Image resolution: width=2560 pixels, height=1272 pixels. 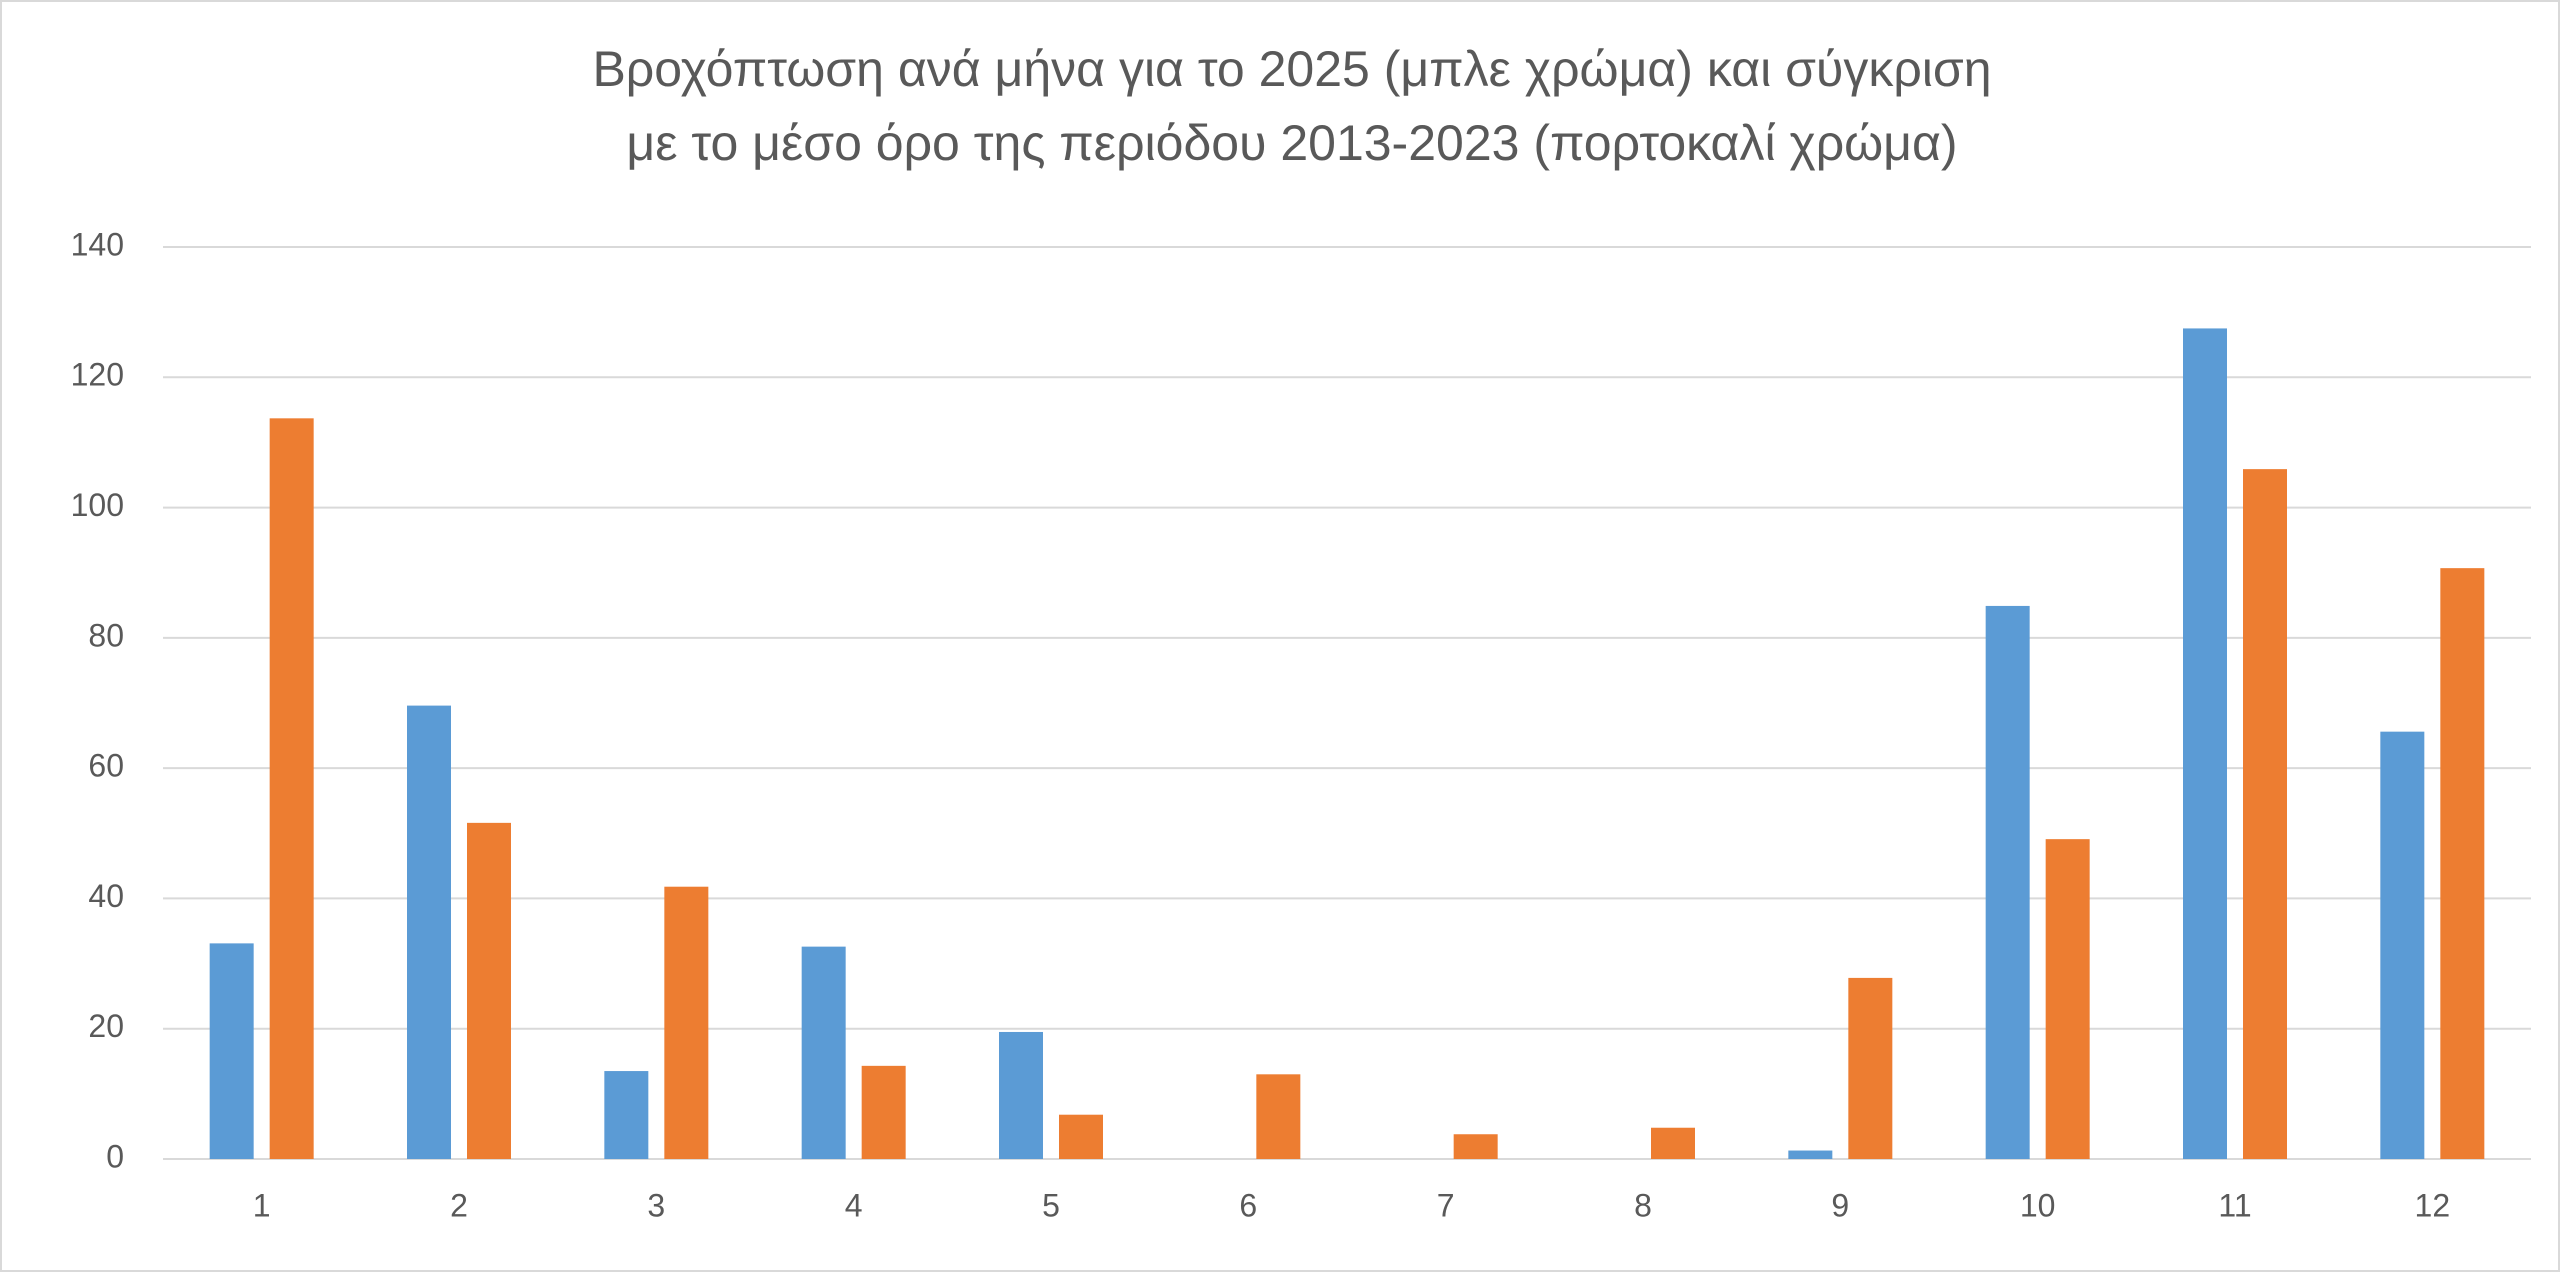 I want to click on x-tick-label: 10, so click(x=2038, y=1205).